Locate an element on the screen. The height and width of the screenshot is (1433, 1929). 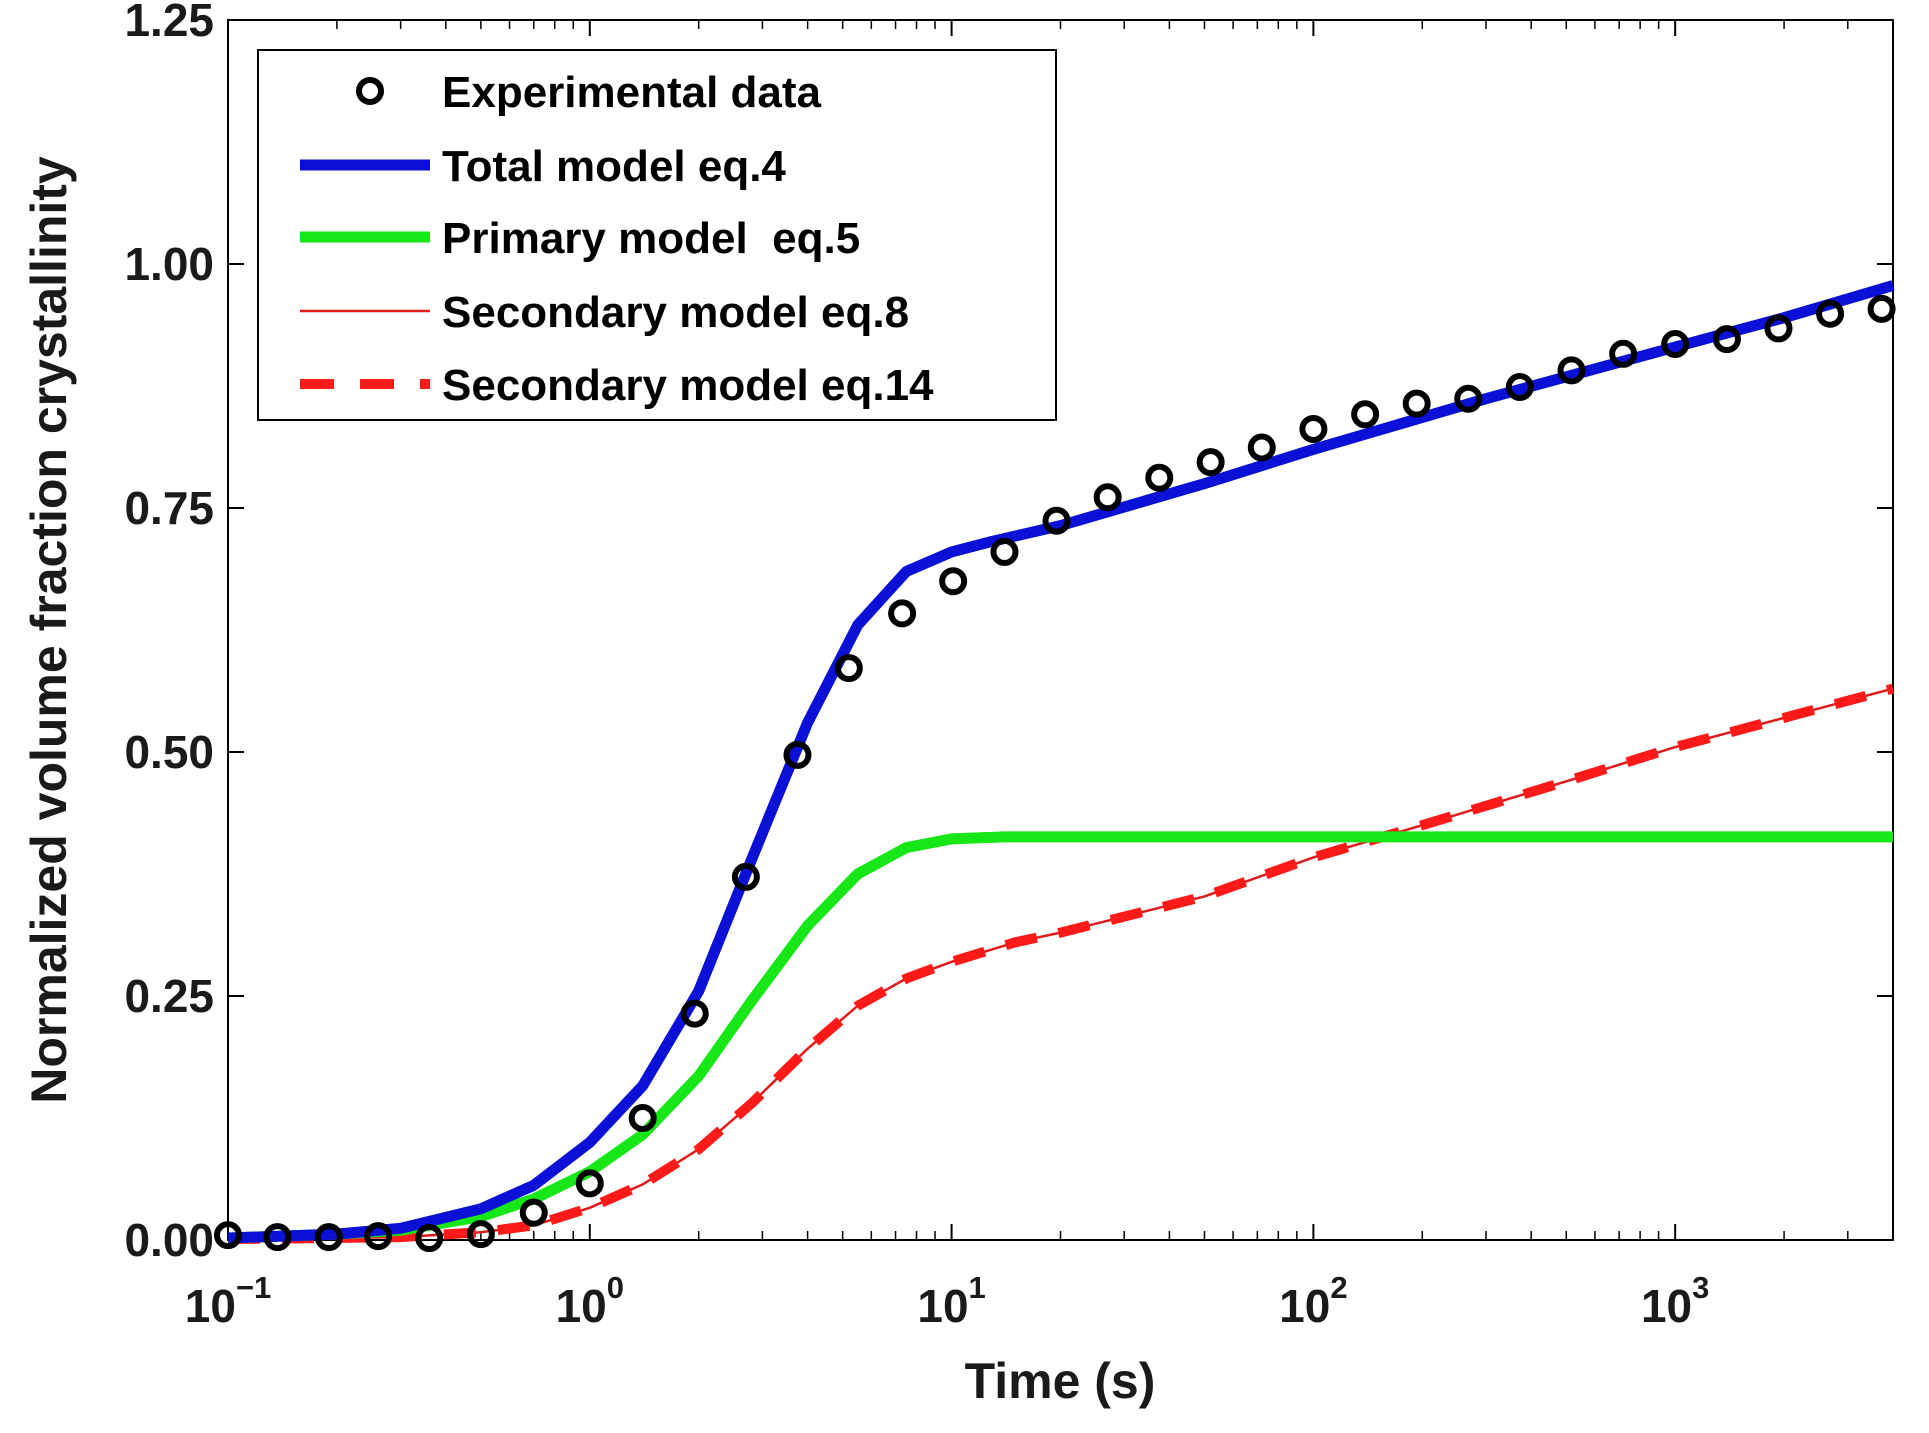
legend-label-2: Primary model eq.5 is located at coordinates (651, 238).